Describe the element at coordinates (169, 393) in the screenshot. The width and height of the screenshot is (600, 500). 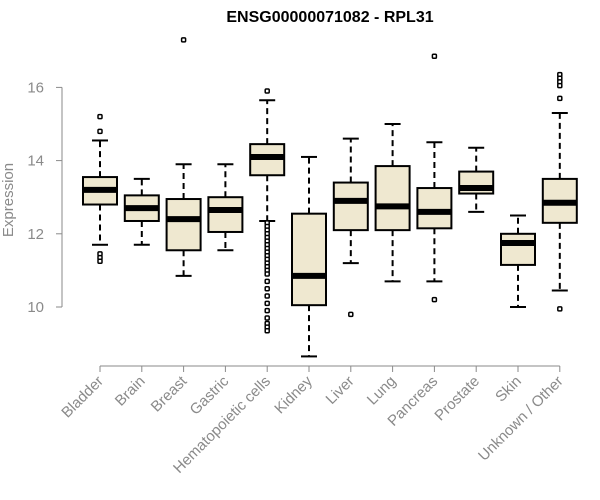
I see `x-tick-label: Breast` at that location.